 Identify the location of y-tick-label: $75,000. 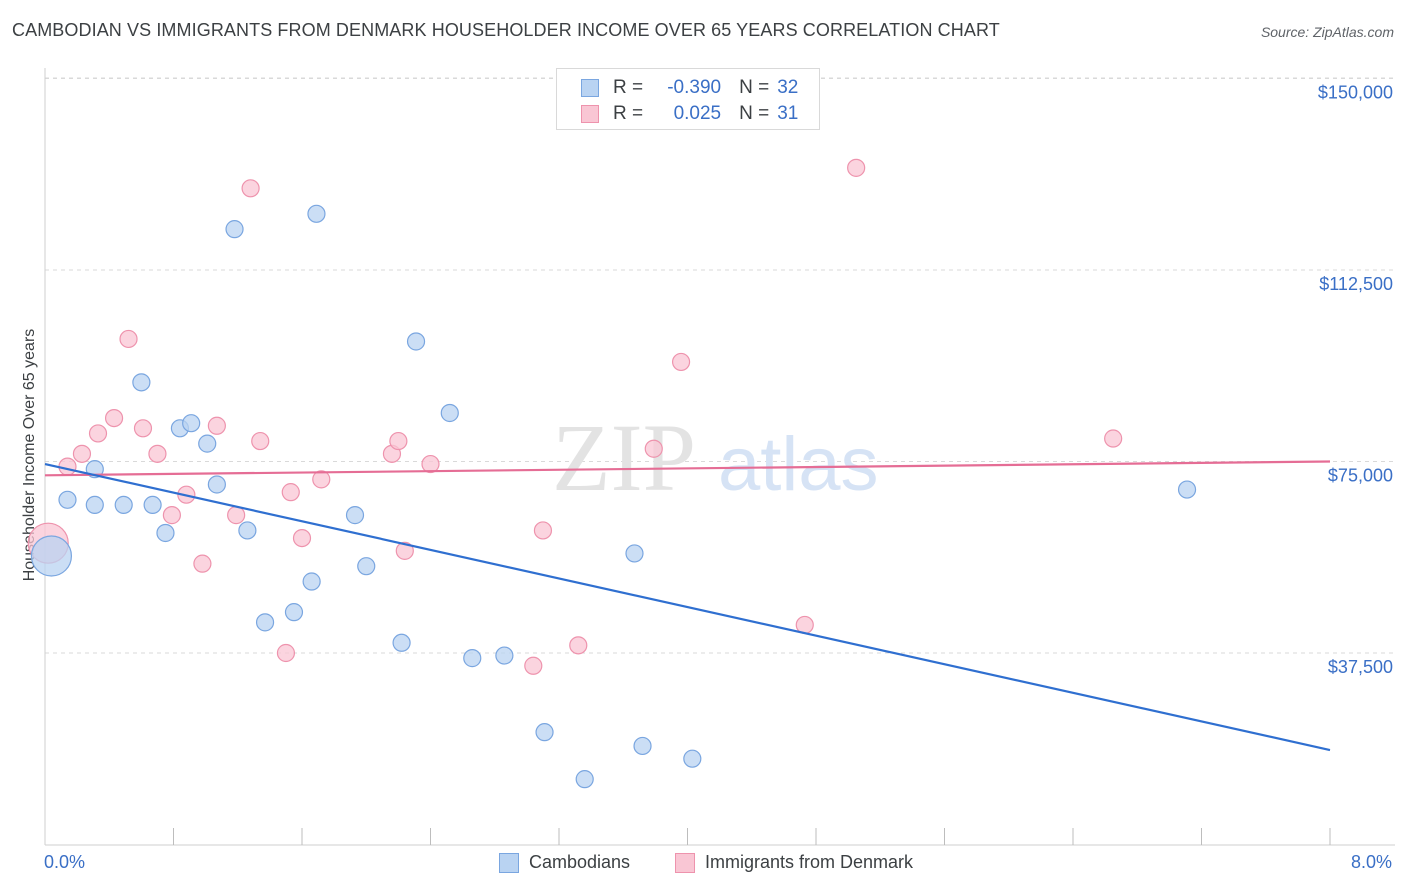
(1360, 476).